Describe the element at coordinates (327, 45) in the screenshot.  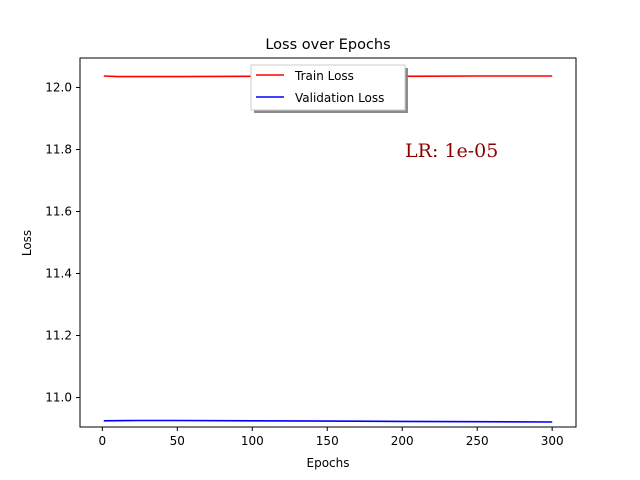
I see `chart-title: Loss over Epochs` at that location.